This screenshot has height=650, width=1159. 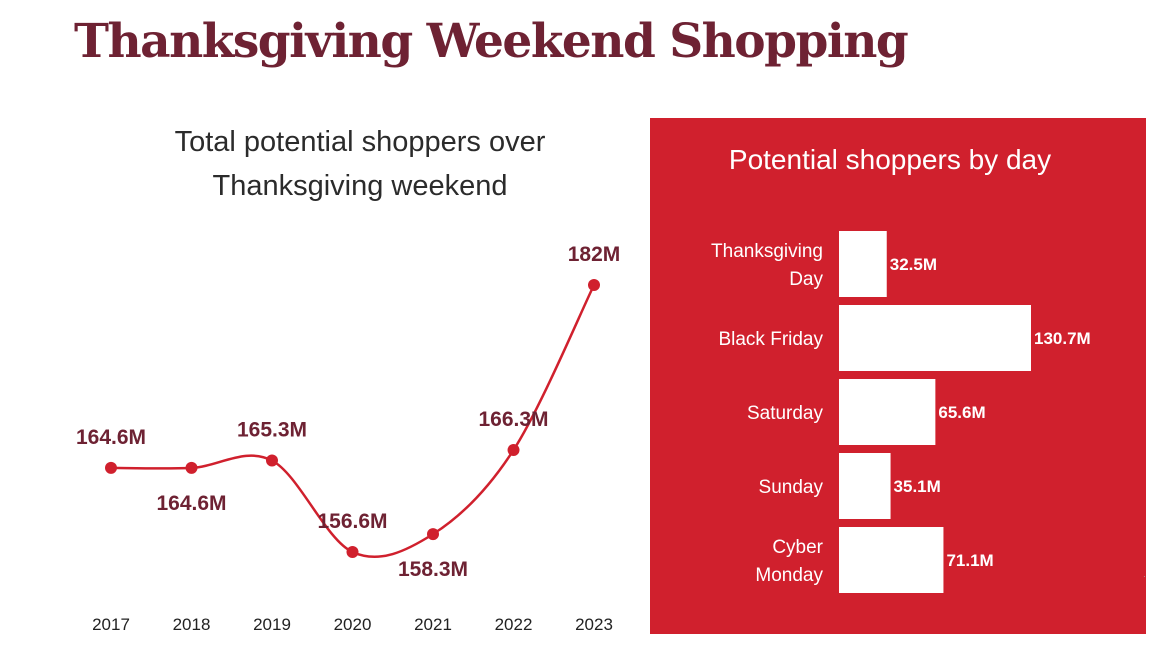 What do you see at coordinates (192, 624) in the screenshot?
I see `x-tick-label: 2018` at bounding box center [192, 624].